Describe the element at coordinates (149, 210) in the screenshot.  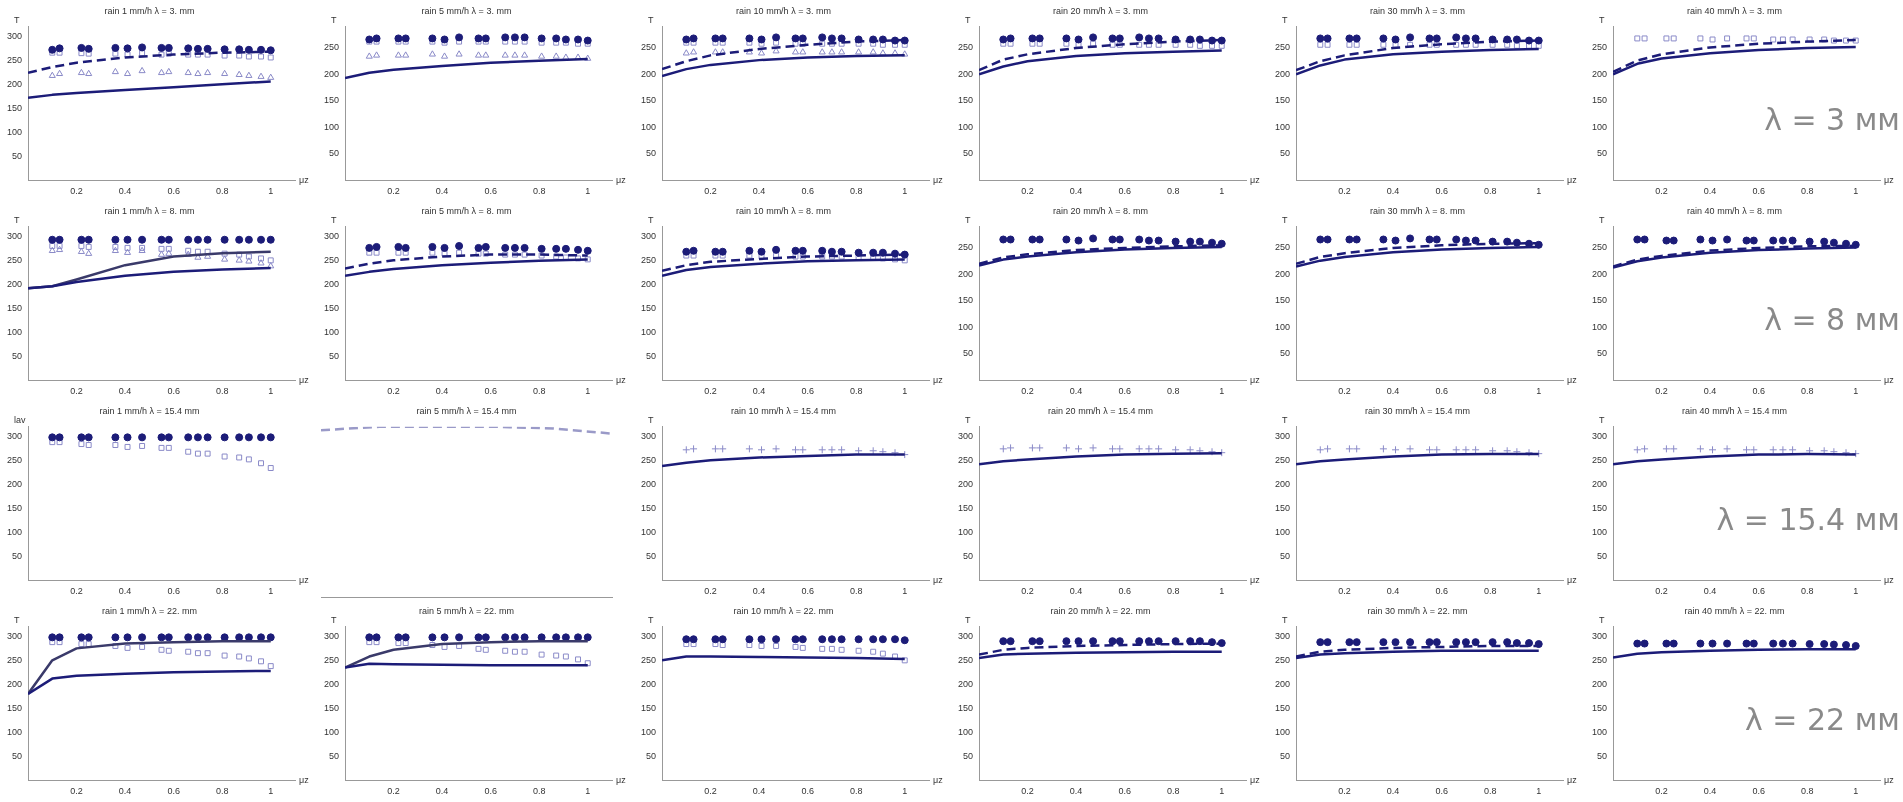
I see `chart-title: rain 1 mm/h λ = 8. mm` at that location.